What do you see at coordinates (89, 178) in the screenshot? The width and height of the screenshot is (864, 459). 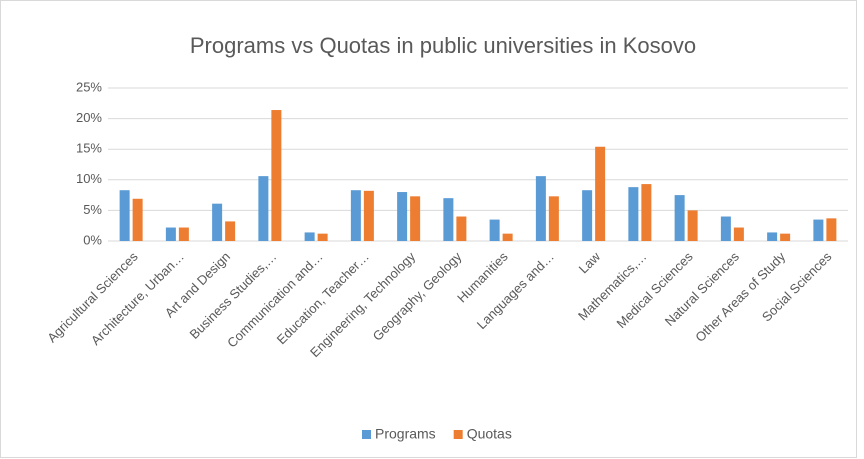 I see `y-tick-label: 10%` at bounding box center [89, 178].